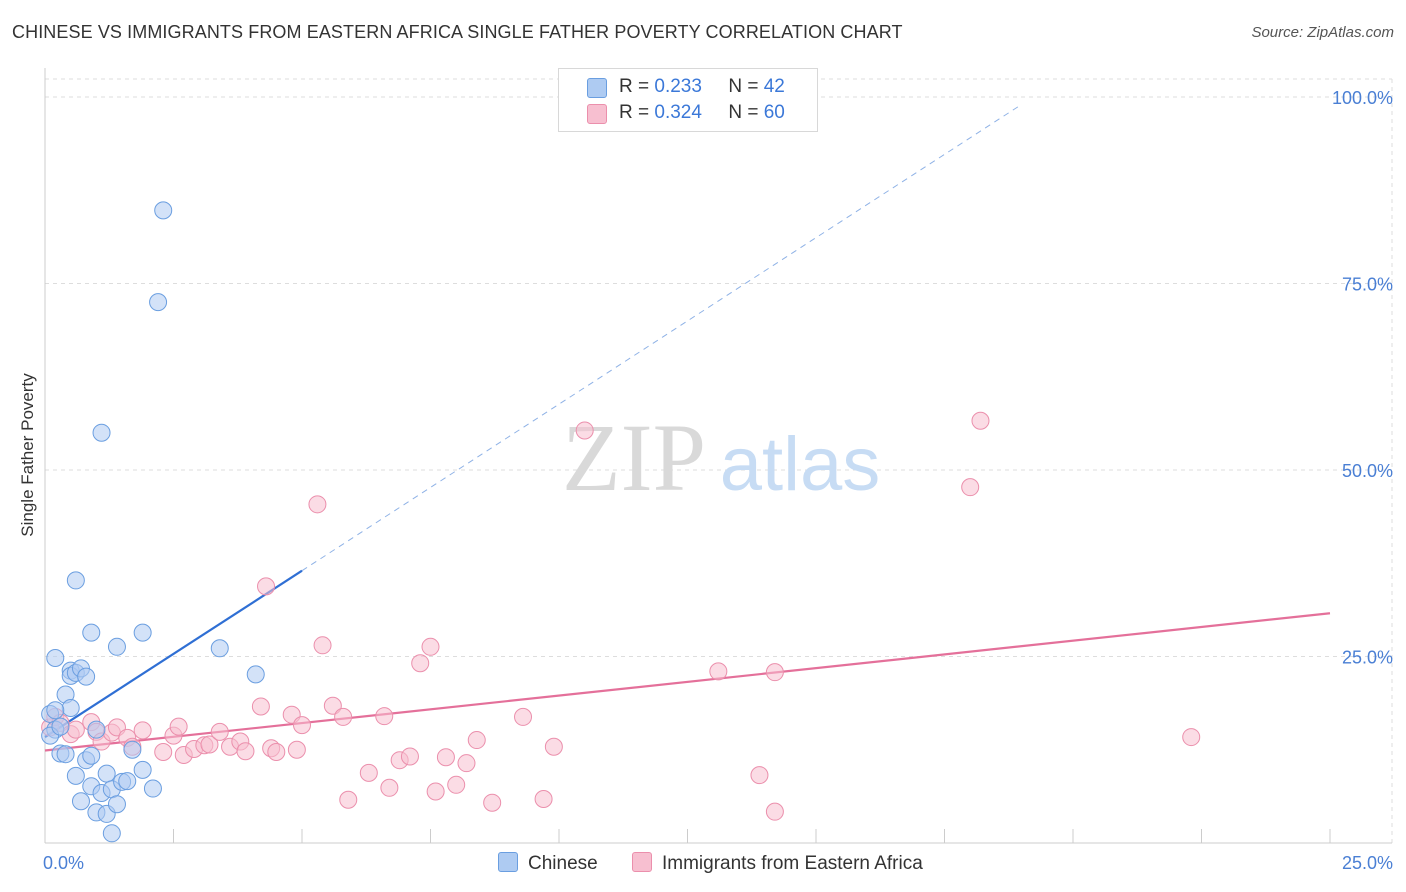 The width and height of the screenshot is (1406, 892). What do you see at coordinates (678, 112) in the screenshot?
I see `legend-r-value: 0.324` at bounding box center [678, 112].